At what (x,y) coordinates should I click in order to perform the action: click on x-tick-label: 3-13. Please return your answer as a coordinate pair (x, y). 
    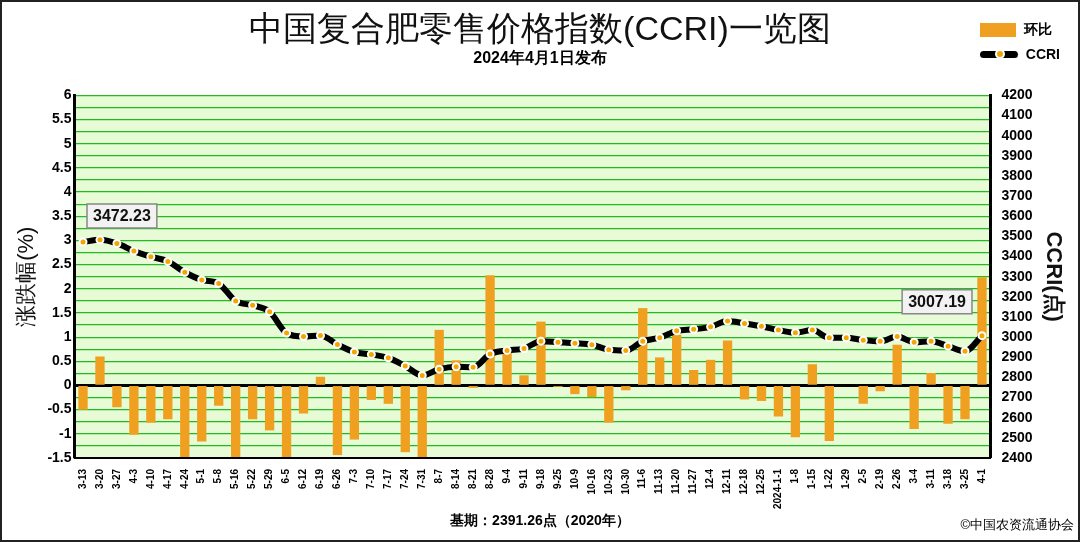
    Looking at the image, I should click on (82, 478).